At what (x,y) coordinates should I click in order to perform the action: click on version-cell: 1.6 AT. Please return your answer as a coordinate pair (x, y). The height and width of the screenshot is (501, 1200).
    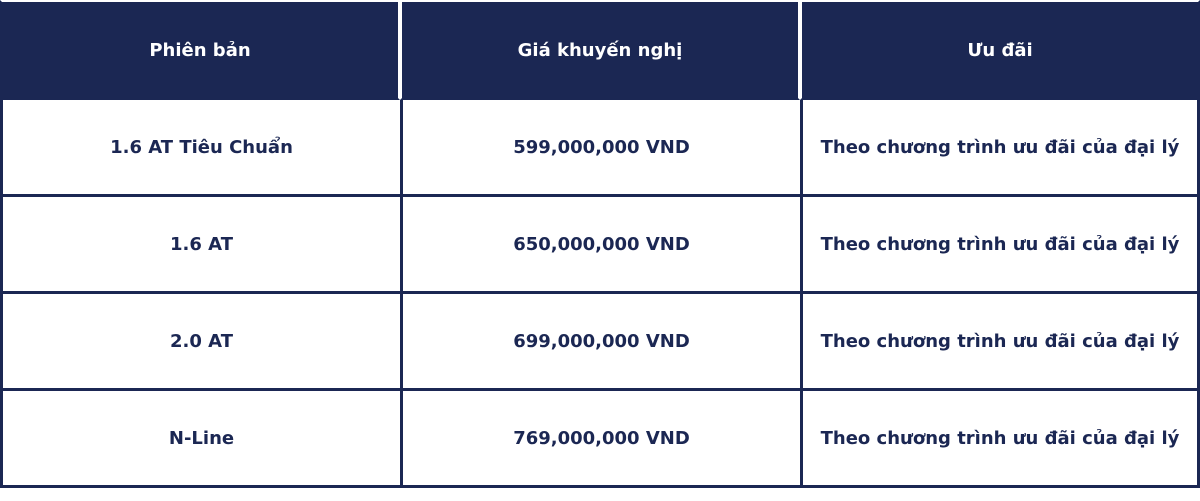
    Looking at the image, I should click on (200, 245).